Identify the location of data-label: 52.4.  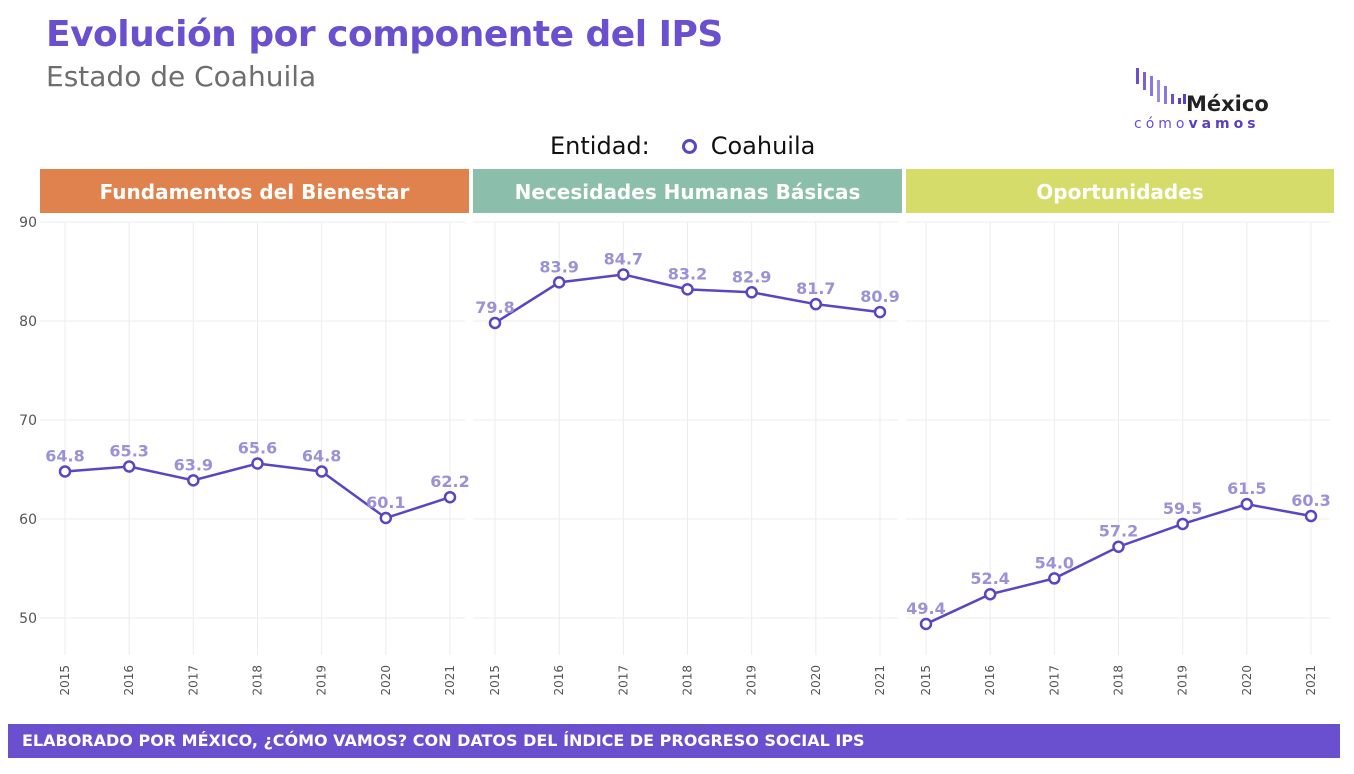
(989, 578).